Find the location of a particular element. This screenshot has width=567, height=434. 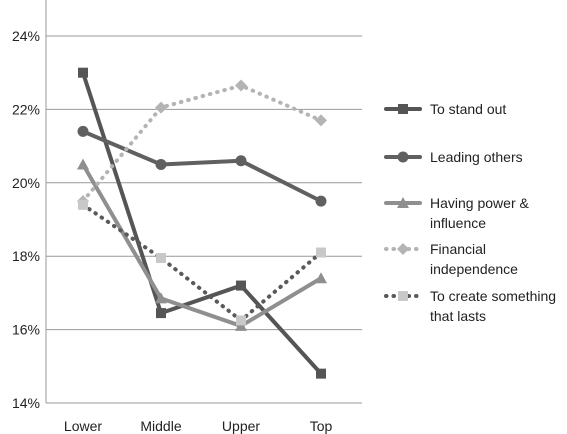

y-tick-label: 20% is located at coordinates (26, 183).